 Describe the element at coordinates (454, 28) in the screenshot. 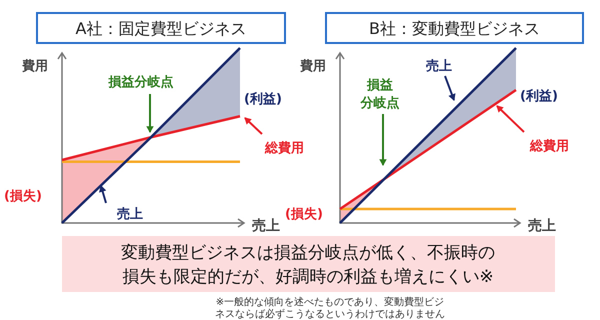

I see `chart-title: B社：変動費型ビジネス` at that location.